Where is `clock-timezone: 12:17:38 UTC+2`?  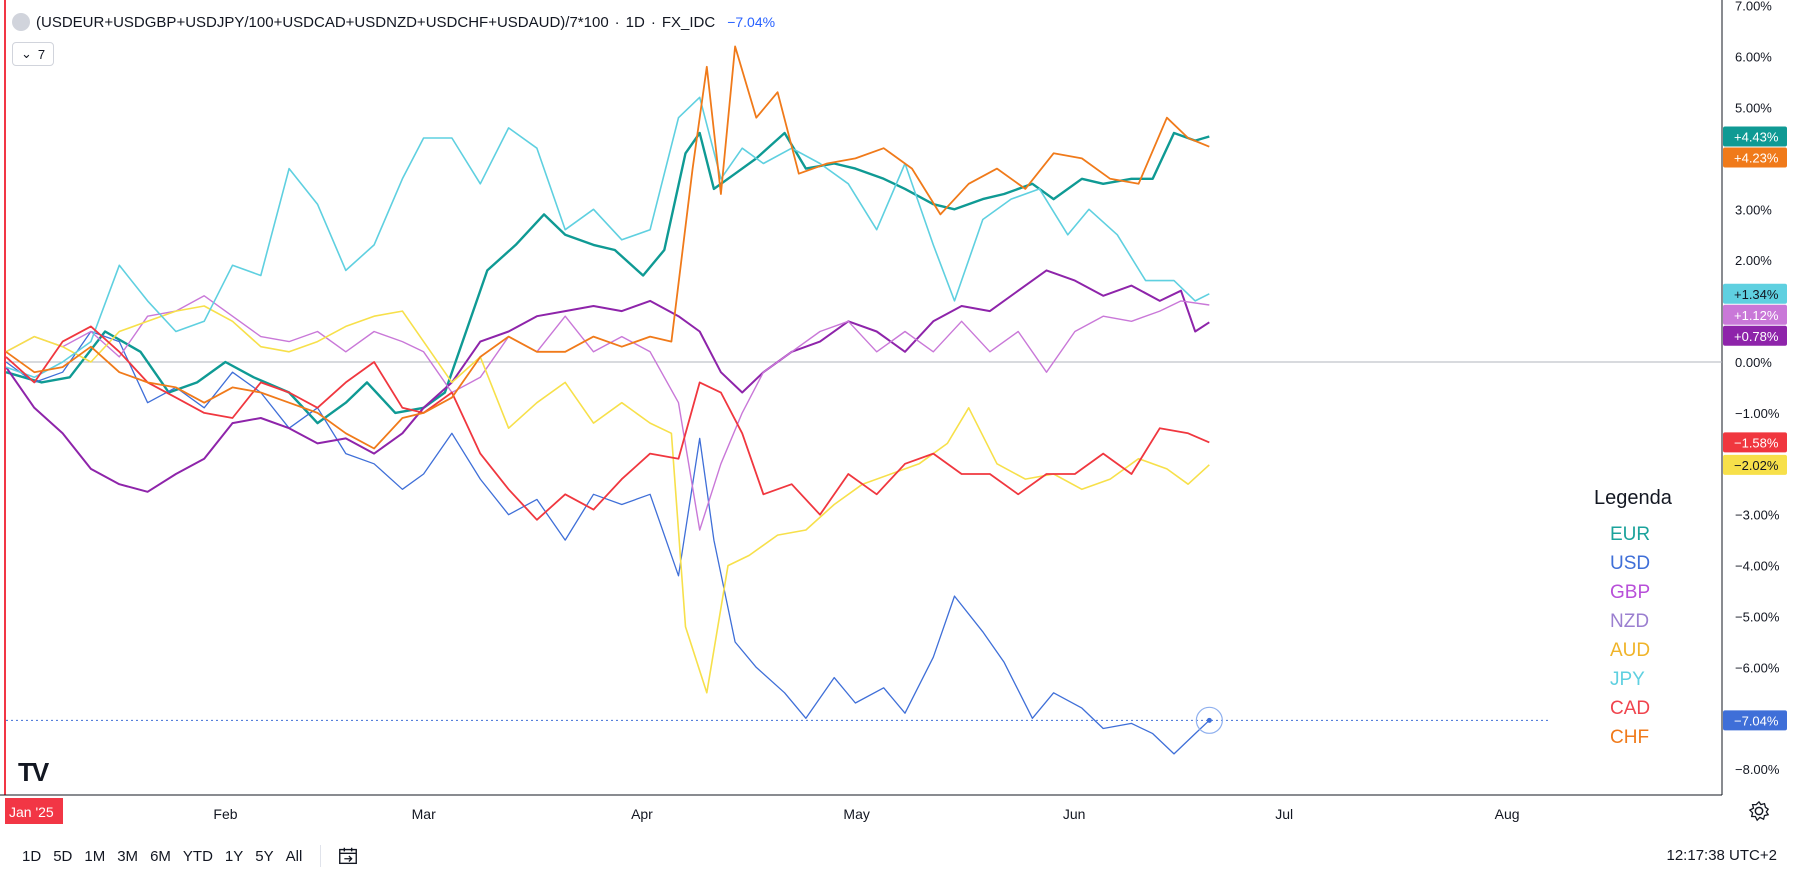 clock-timezone: 12:17:38 UTC+2 is located at coordinates (1722, 855).